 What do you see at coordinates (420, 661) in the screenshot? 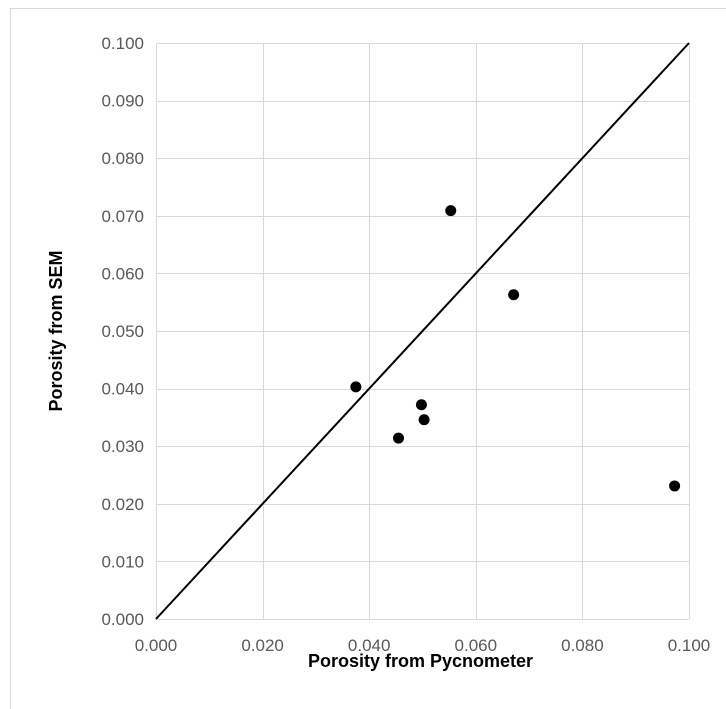
I see `x-axis-title: Porosity from Pycnometer` at bounding box center [420, 661].